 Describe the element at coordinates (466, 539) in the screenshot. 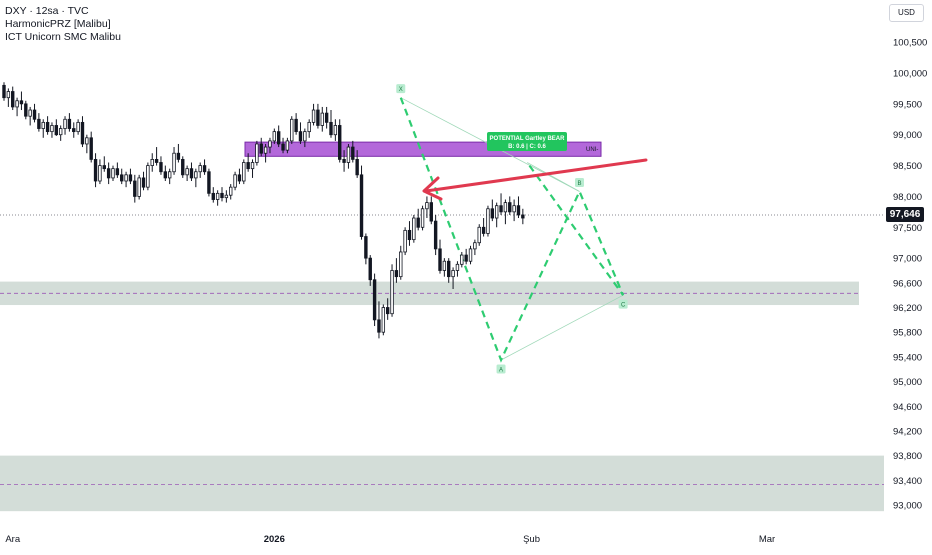

I see `time-axis: Ara2026ŞubMarNis` at that location.